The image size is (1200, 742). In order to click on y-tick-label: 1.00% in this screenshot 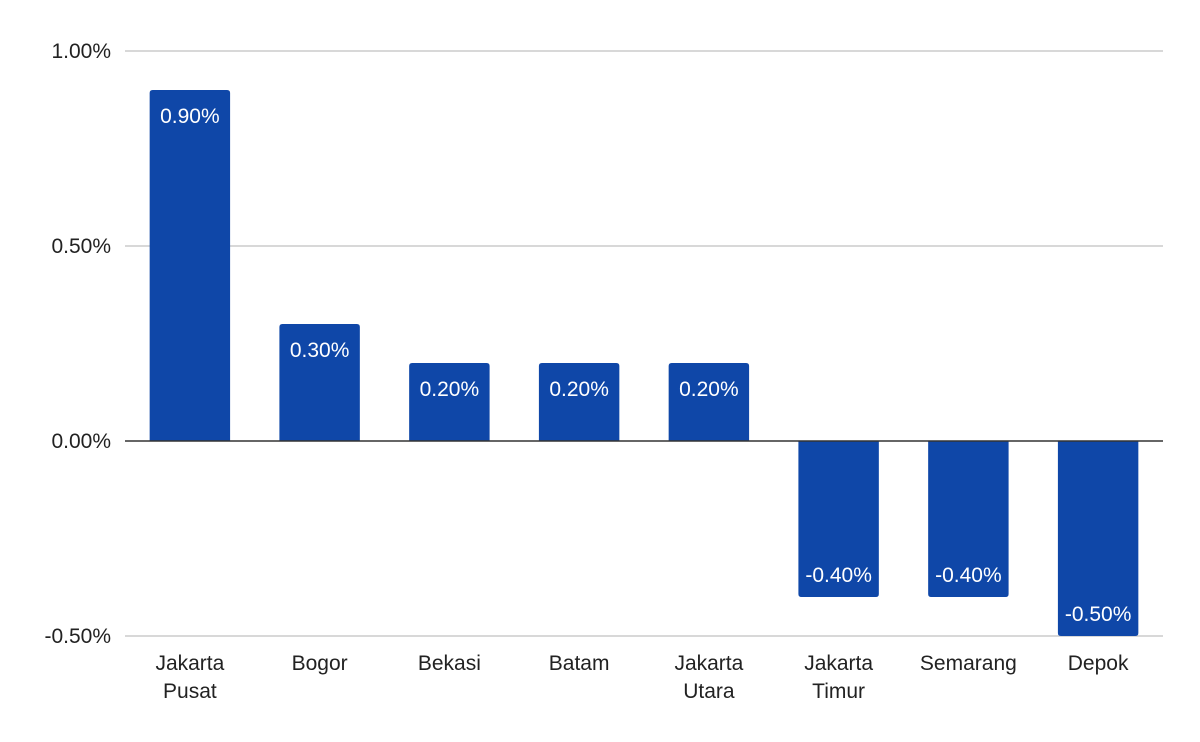, I will do `click(81, 51)`.